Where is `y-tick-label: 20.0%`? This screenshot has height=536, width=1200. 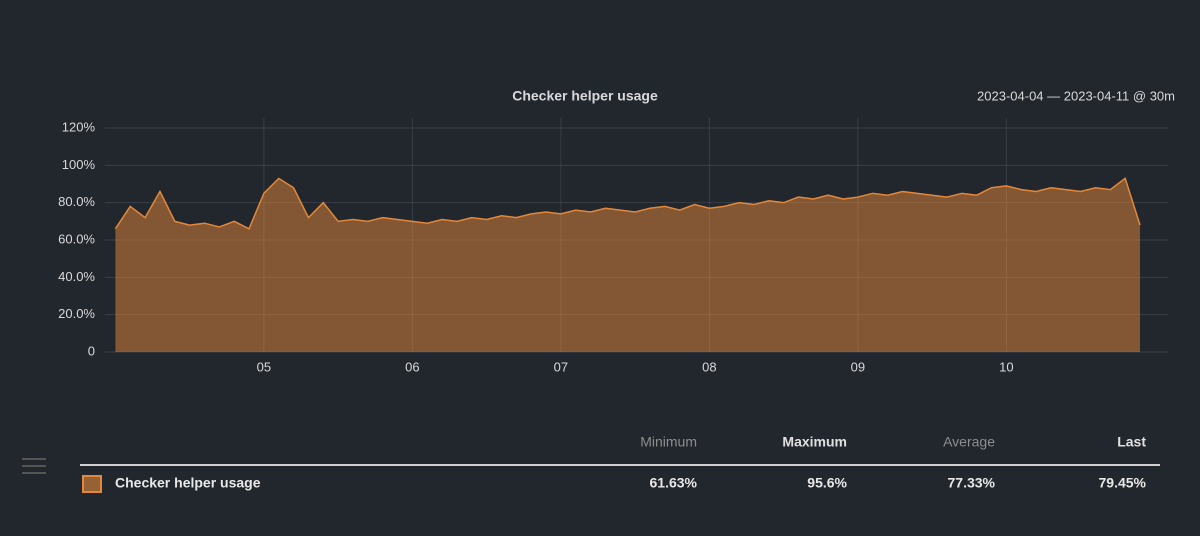 y-tick-label: 20.0% is located at coordinates (76, 313).